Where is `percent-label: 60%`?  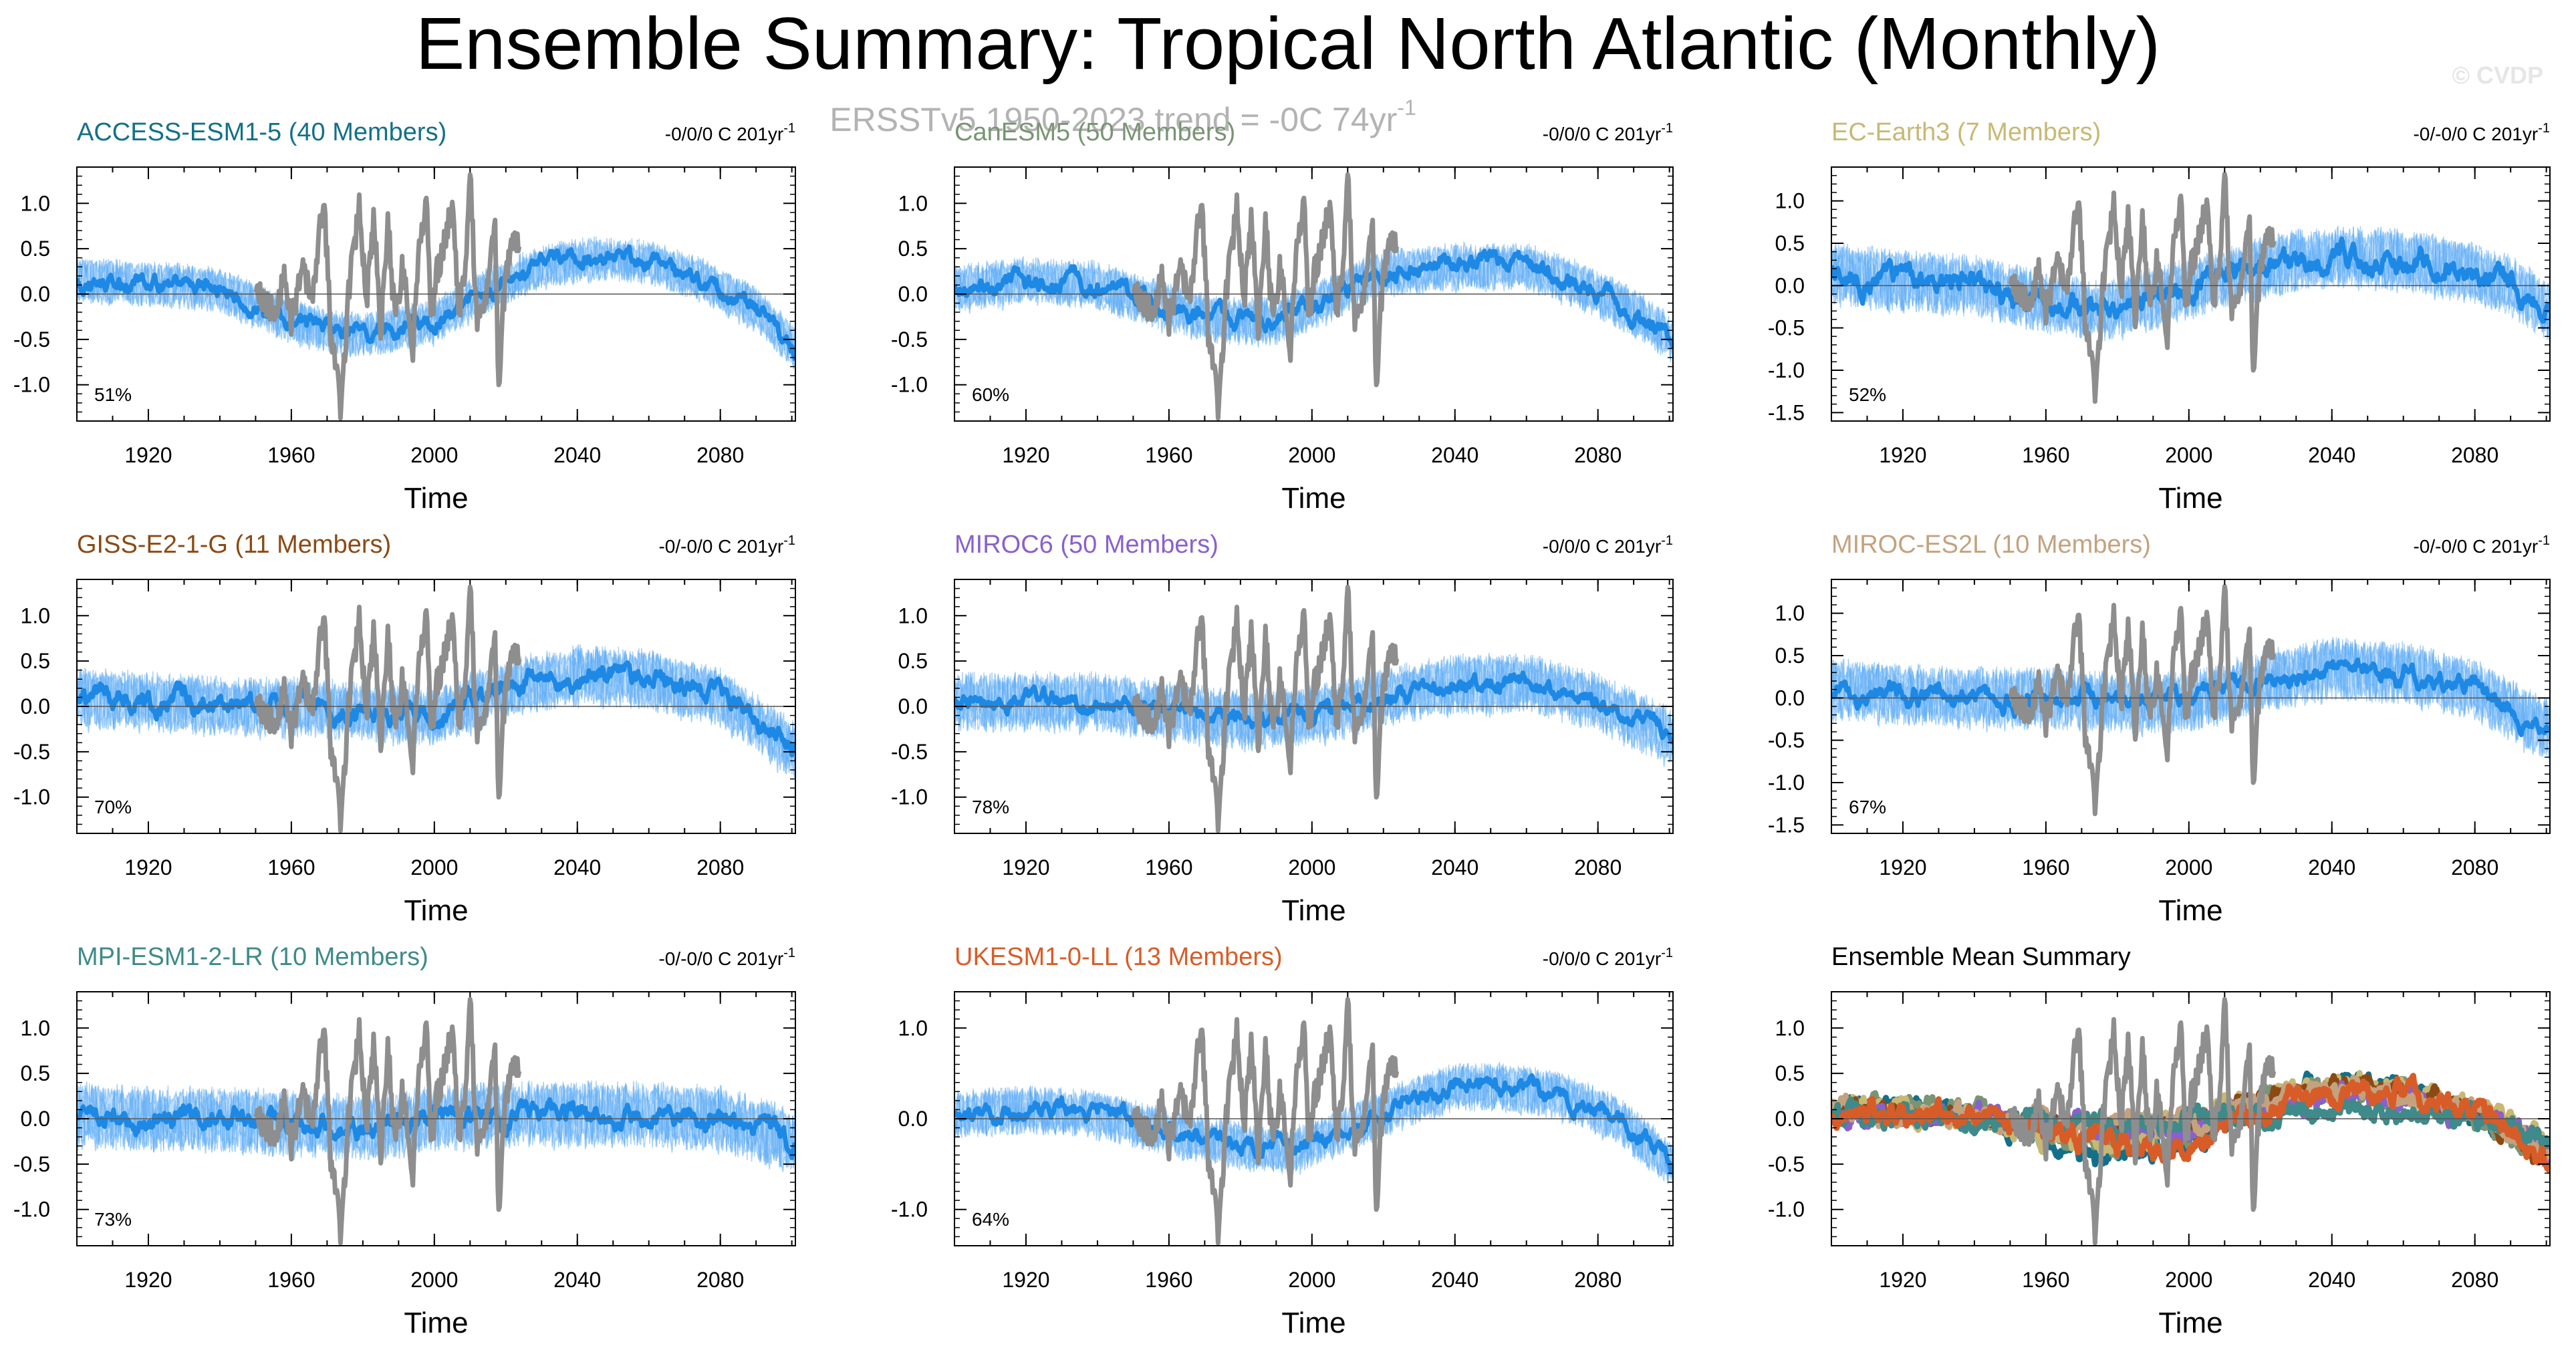 percent-label: 60% is located at coordinates (991, 394).